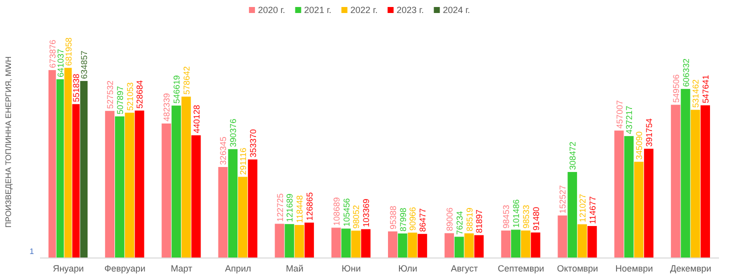 This screenshot has height=280, width=729. I want to click on x-tick-label: Юни, so click(351, 268).